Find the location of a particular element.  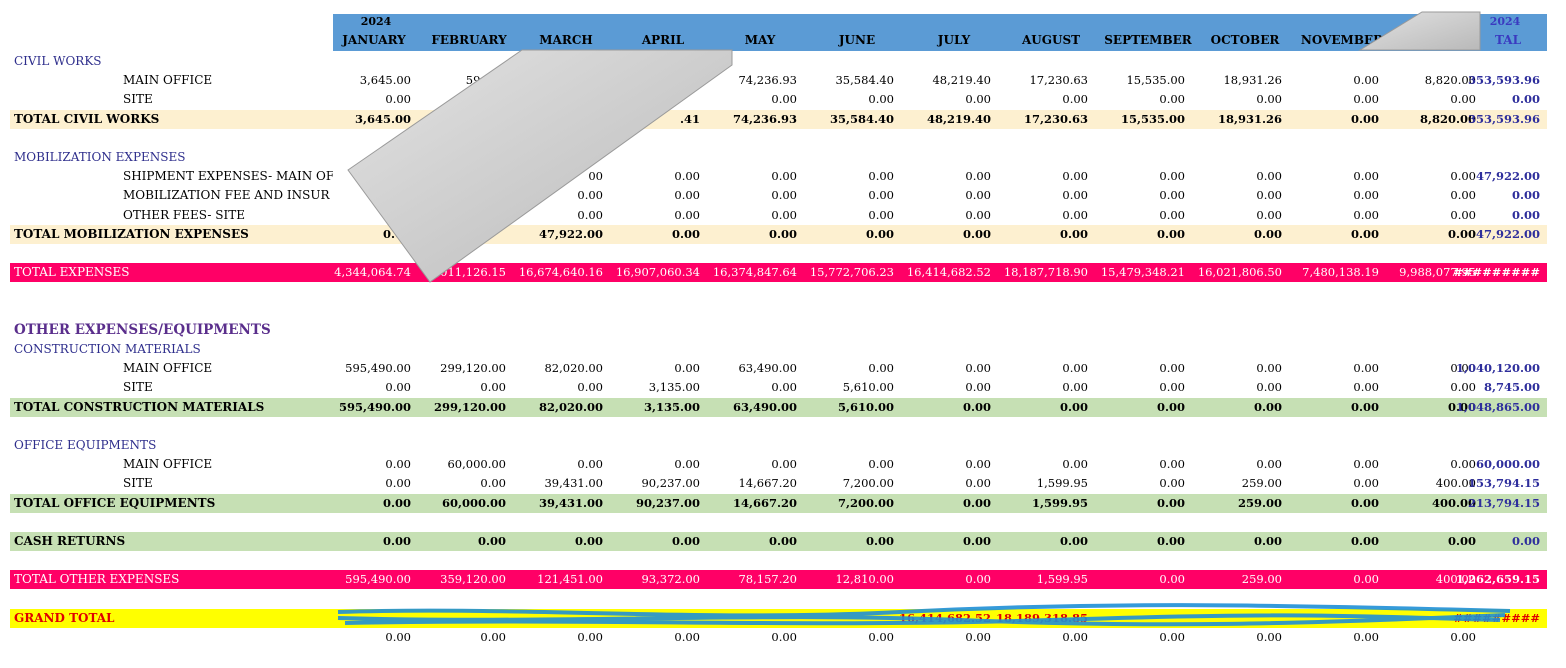

cell-value: 299,120.00 is located at coordinates (473, 368).